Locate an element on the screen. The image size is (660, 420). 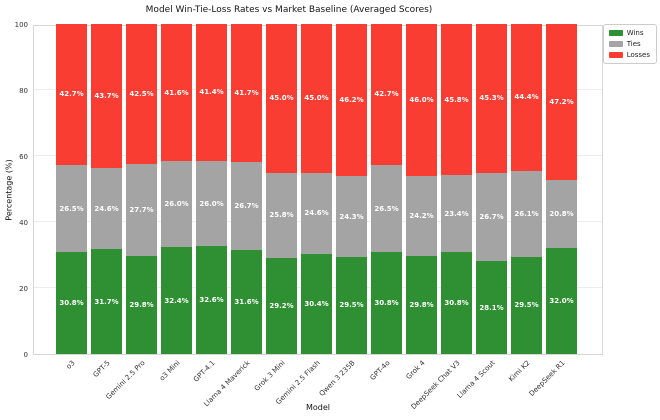
bar-value-label: 43.7% is located at coordinates (106, 96).